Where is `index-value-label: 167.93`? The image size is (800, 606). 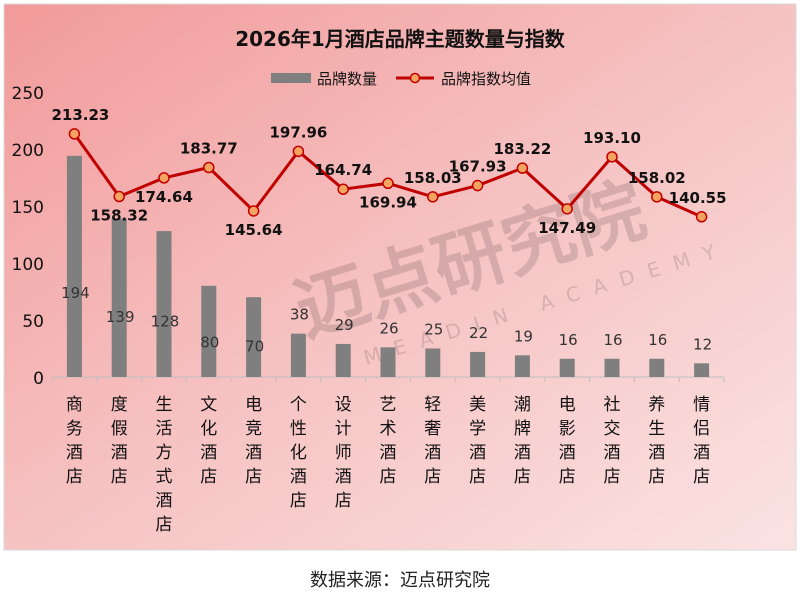 index-value-label: 167.93 is located at coordinates (478, 167).